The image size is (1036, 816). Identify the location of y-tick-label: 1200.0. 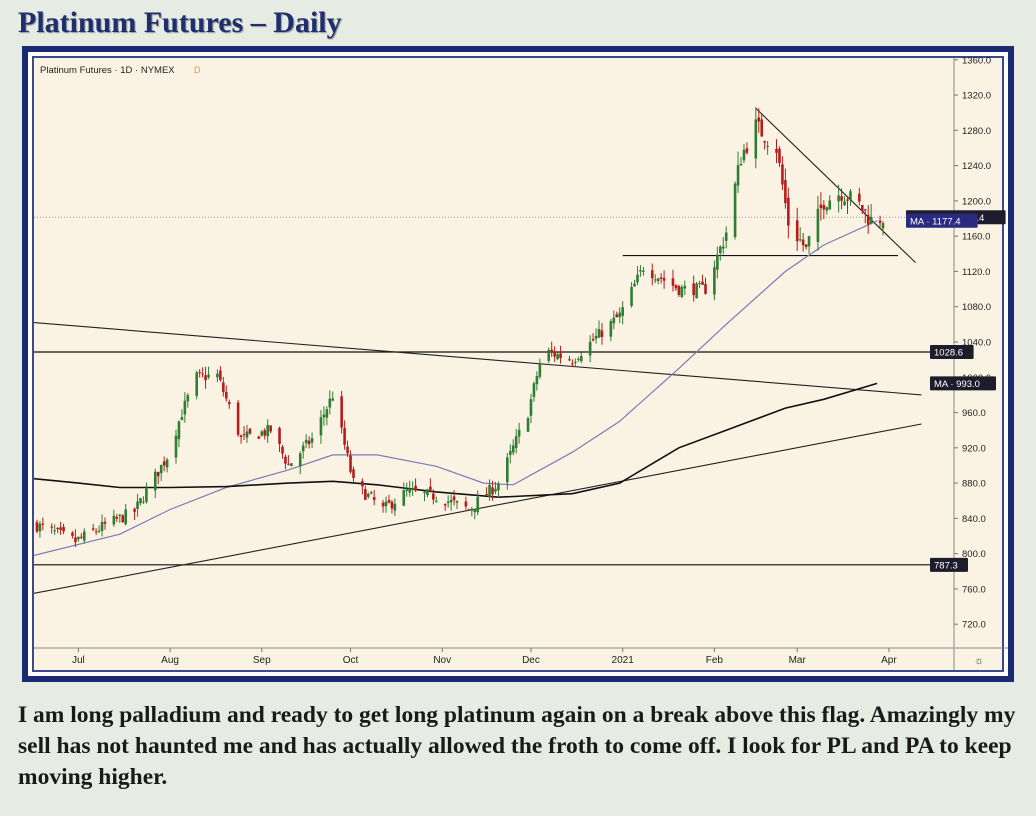
(976, 201).